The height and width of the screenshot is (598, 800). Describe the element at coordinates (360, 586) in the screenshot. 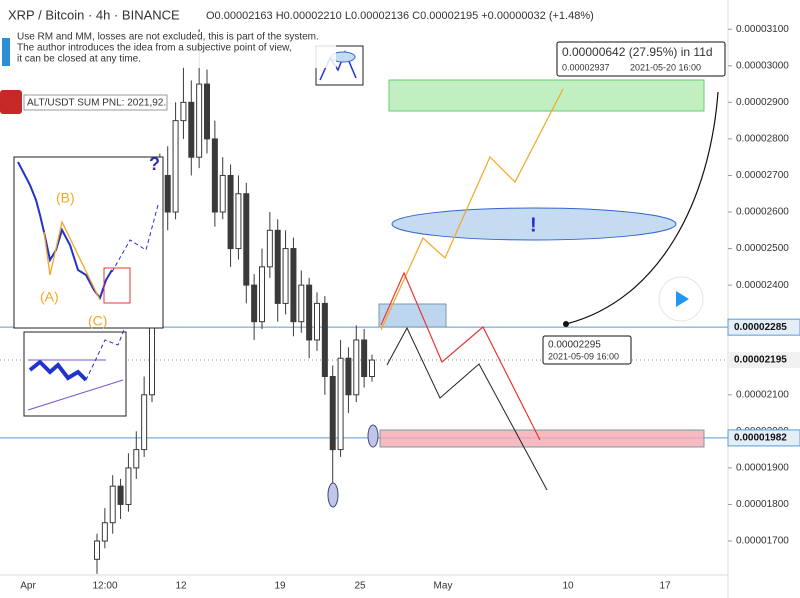

I see `x-tick-label: 25` at that location.